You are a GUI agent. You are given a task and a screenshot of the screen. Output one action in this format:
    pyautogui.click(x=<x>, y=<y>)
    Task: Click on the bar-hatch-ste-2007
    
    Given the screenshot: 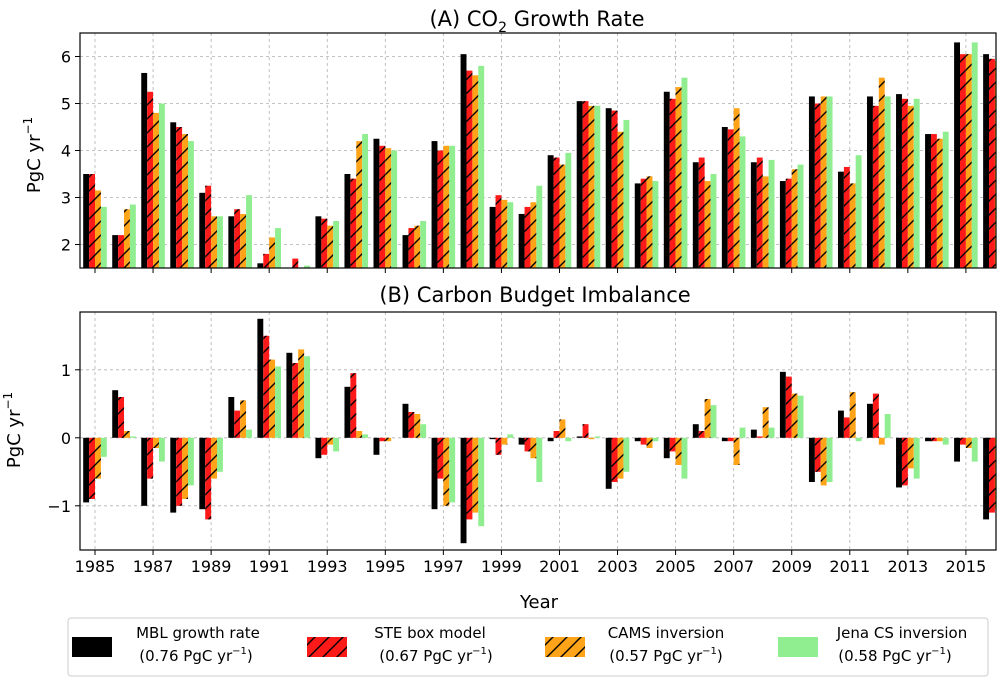 What is the action you would take?
    pyautogui.click(x=730, y=198)
    